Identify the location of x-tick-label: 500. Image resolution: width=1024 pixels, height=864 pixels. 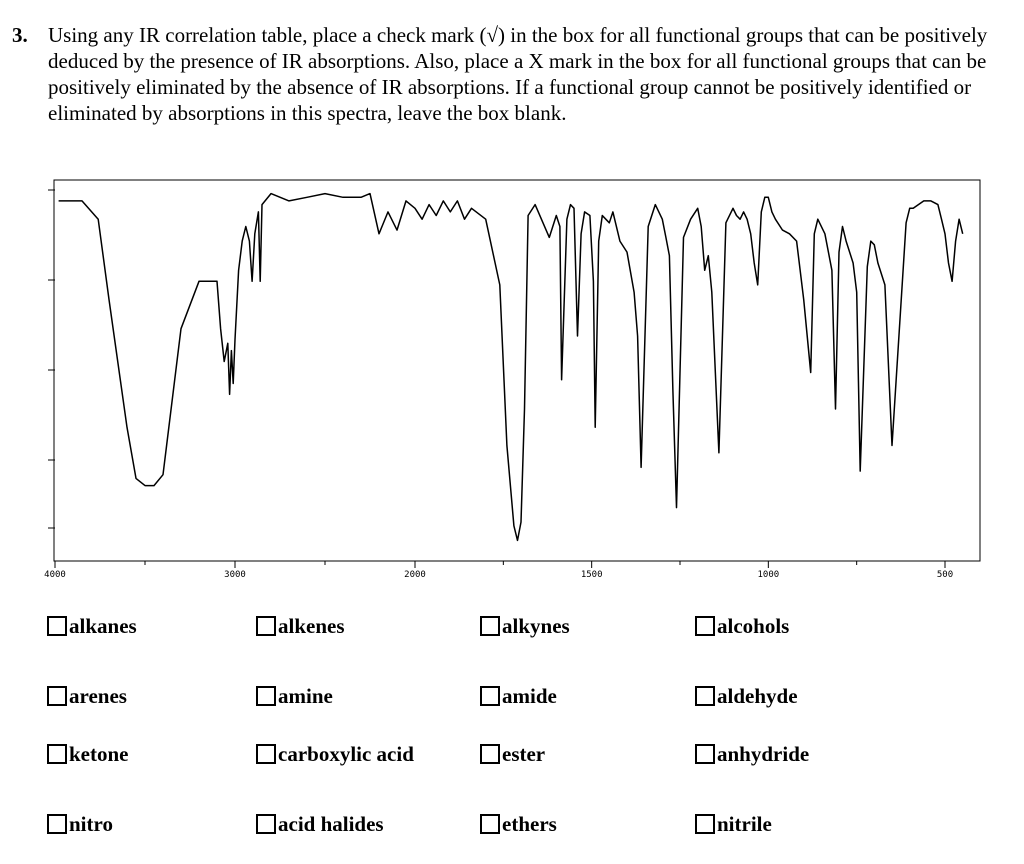
(945, 575).